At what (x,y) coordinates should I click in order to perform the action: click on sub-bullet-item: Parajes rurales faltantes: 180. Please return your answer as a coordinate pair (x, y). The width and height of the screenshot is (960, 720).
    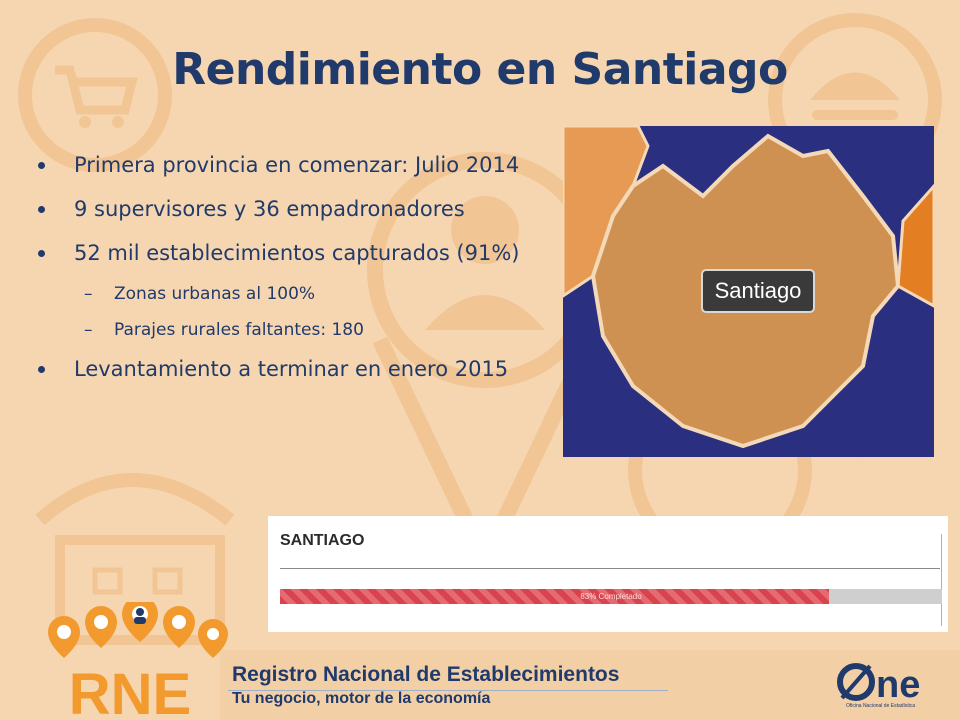
    Looking at the image, I should click on (301, 330).